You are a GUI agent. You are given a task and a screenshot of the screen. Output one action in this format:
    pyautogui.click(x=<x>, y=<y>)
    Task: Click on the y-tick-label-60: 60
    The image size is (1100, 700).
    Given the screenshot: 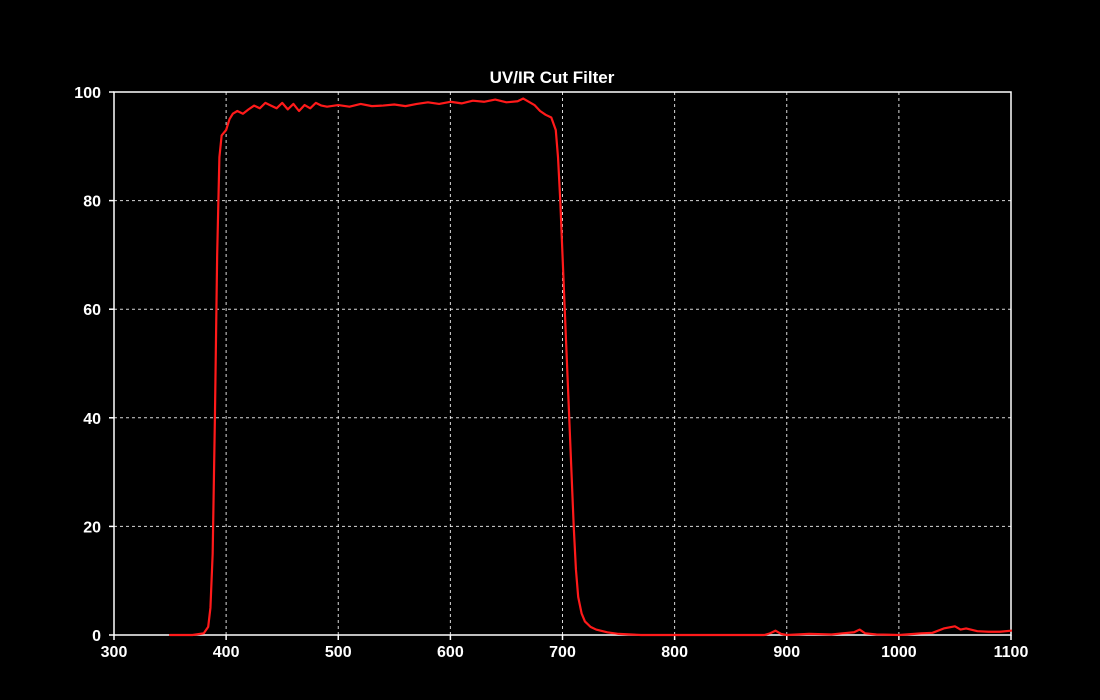 What is the action you would take?
    pyautogui.click(x=92, y=310)
    